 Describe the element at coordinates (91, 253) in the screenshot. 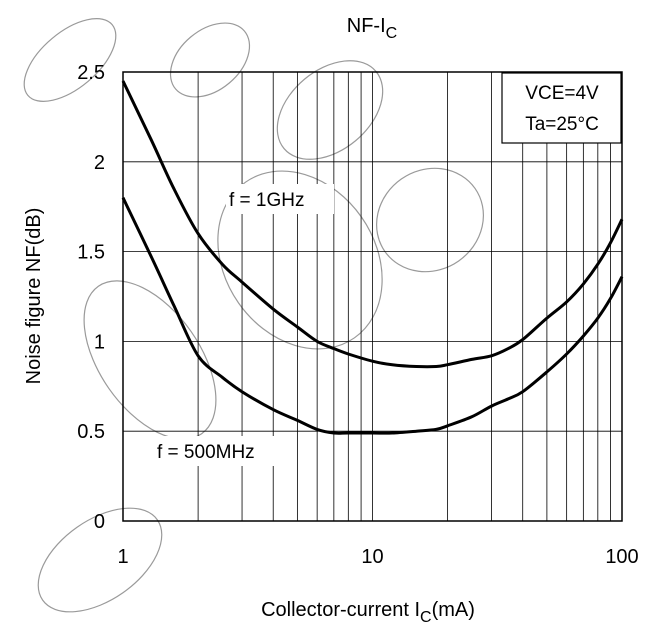

I see `y-tick-label: 1.5` at that location.